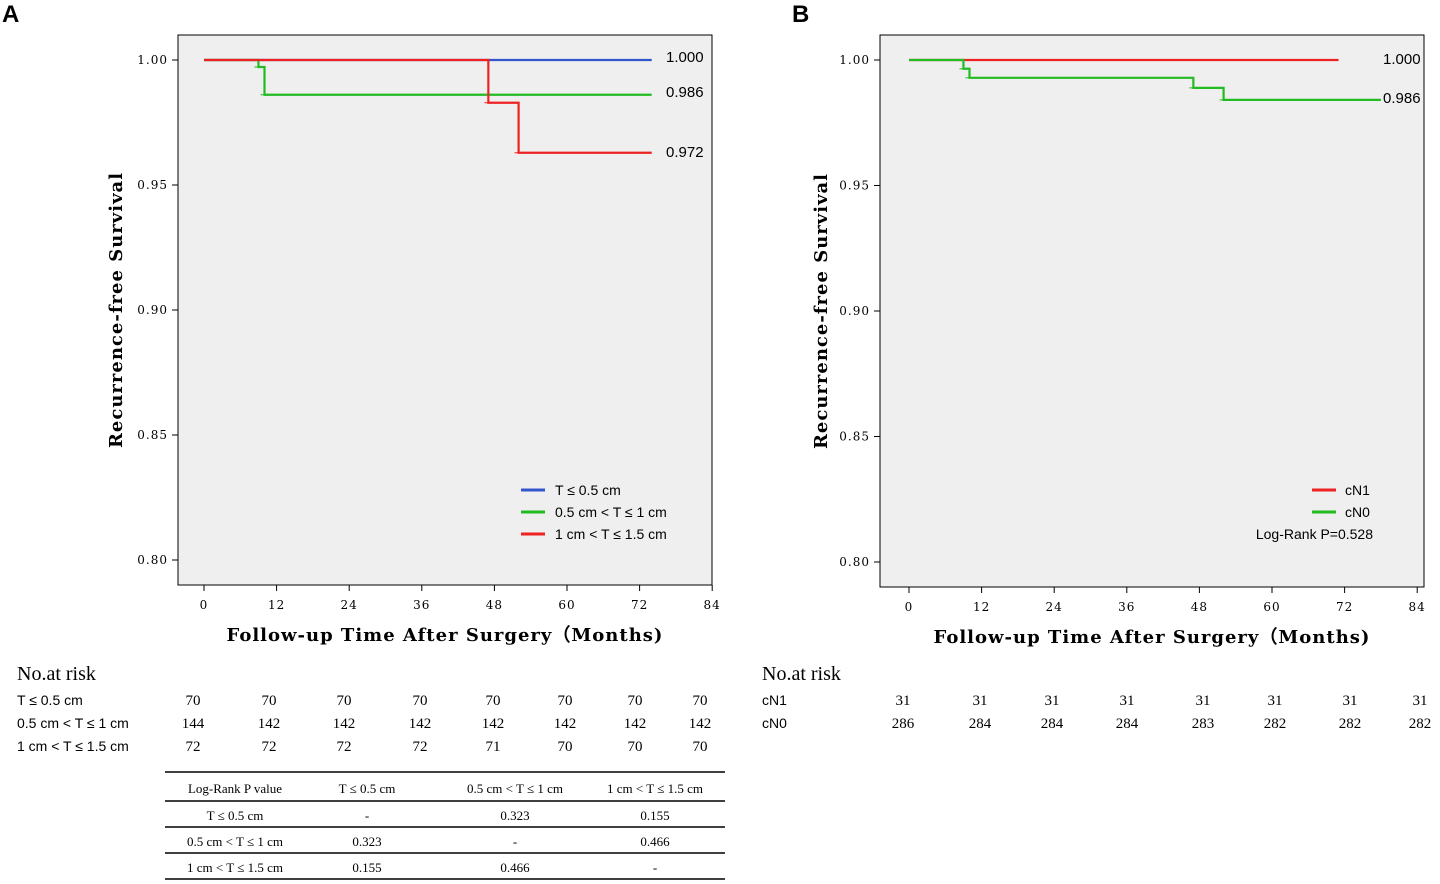 This screenshot has height=884, width=1440. I want to click on x-tick-label: 0, so click(204, 605).